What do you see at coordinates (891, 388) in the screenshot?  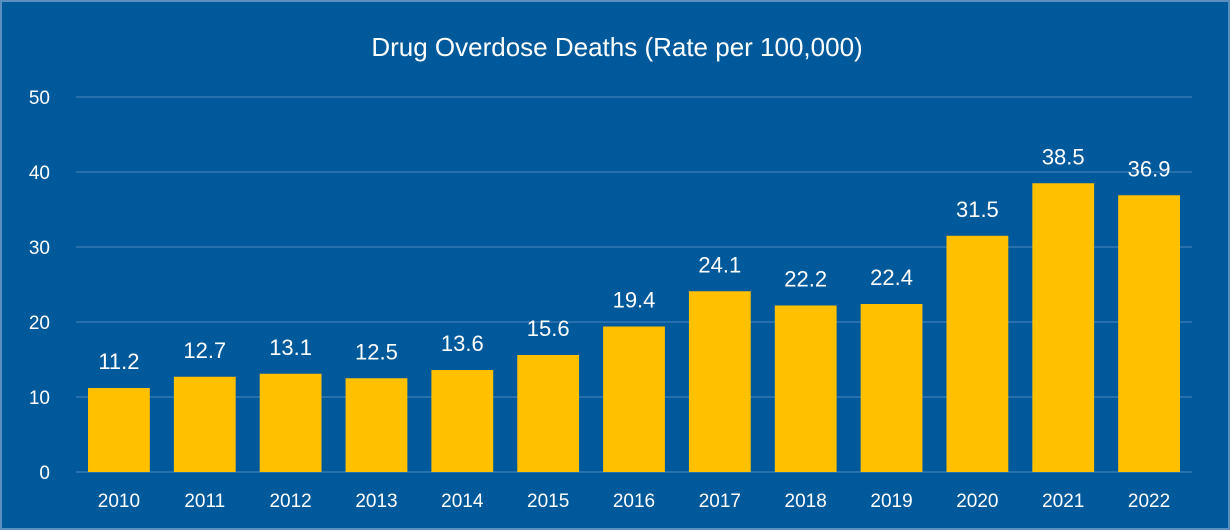 I see `bar-2019` at bounding box center [891, 388].